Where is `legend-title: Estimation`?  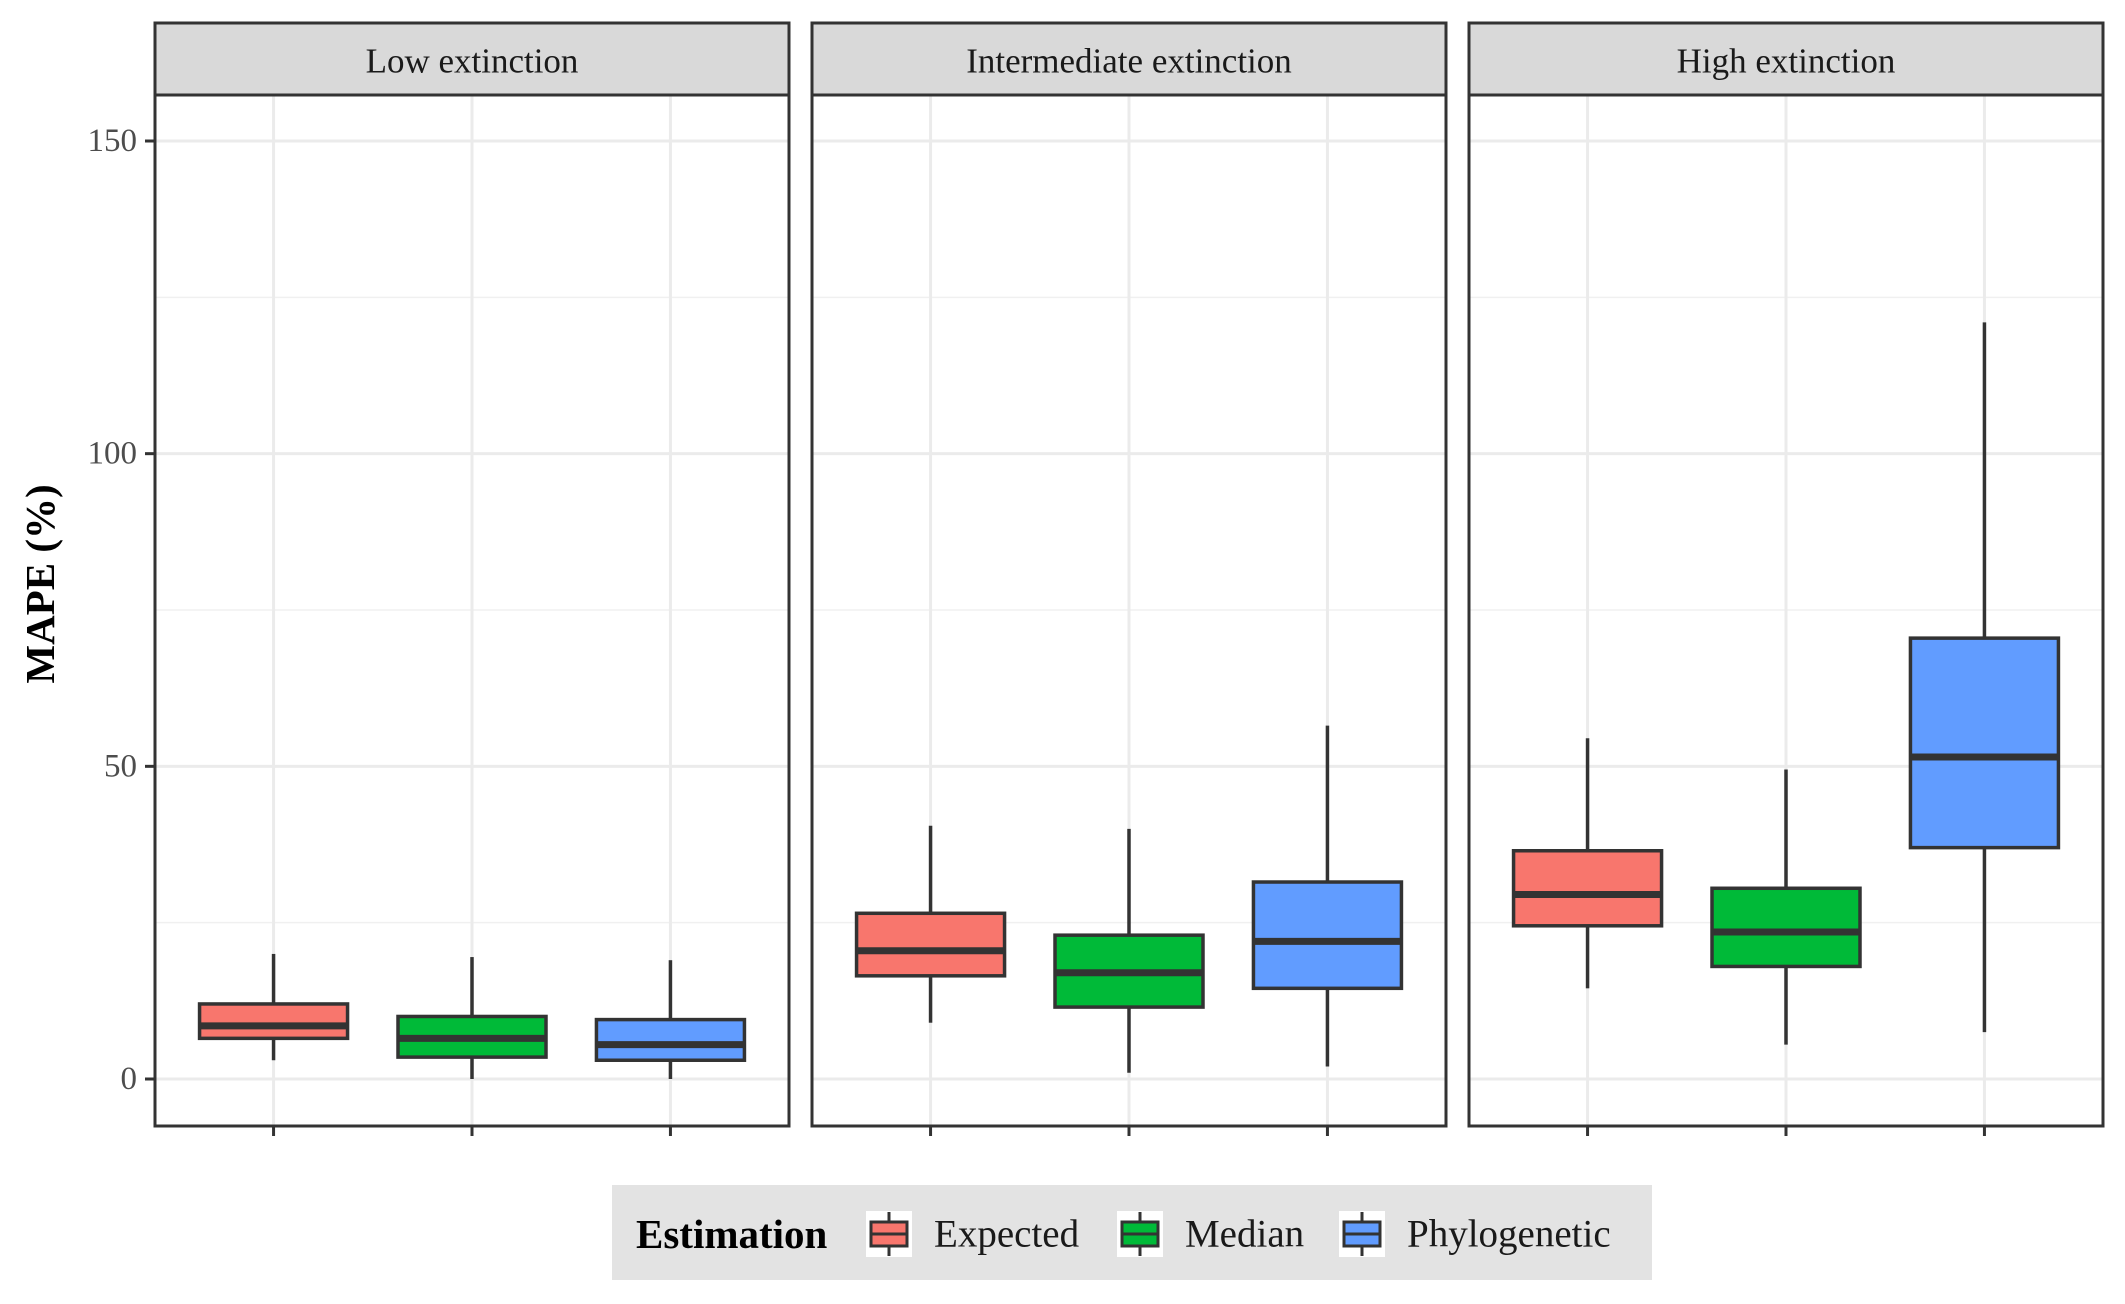
legend-title: Estimation is located at coordinates (732, 1234).